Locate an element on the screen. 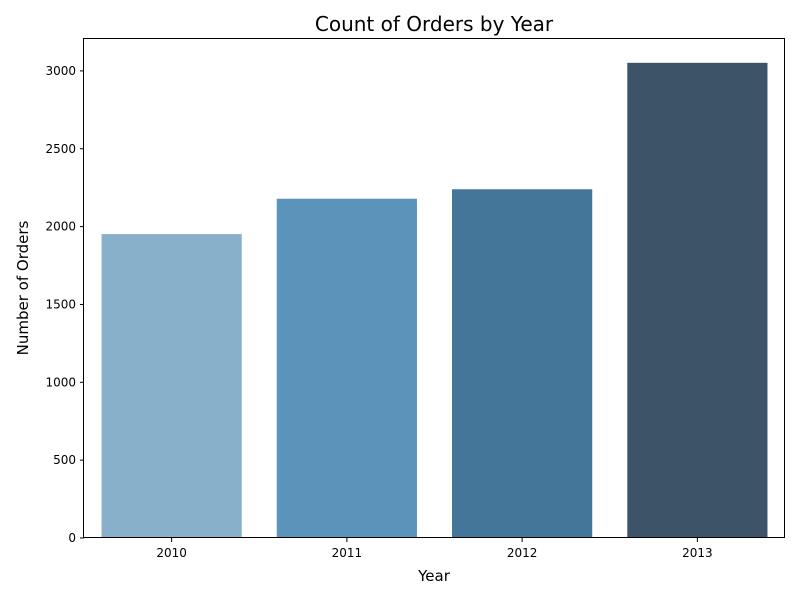  y-tick-label: 500 is located at coordinates (64, 460).